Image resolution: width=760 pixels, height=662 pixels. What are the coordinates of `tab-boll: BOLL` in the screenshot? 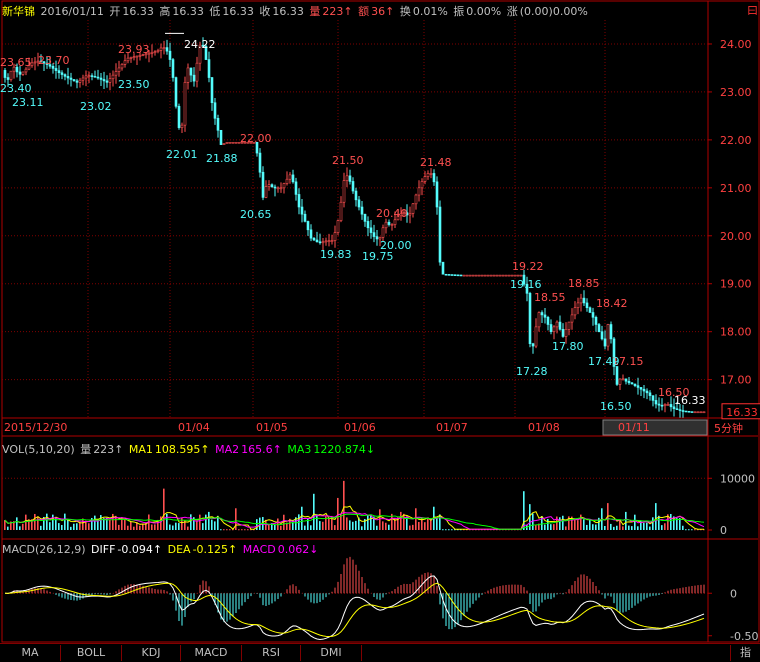 It's located at (91, 653).